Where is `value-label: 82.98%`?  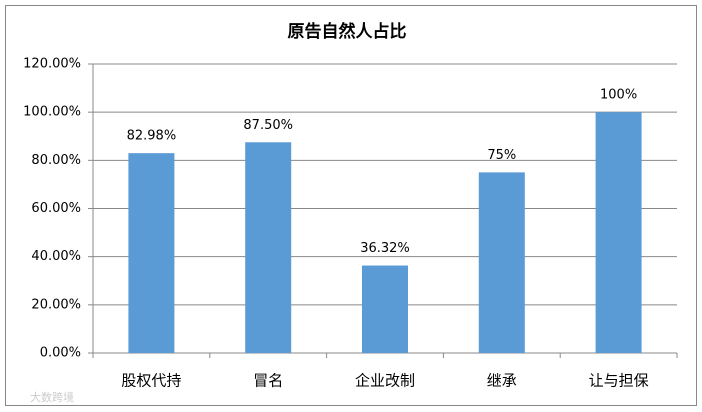 value-label: 82.98% is located at coordinates (152, 136).